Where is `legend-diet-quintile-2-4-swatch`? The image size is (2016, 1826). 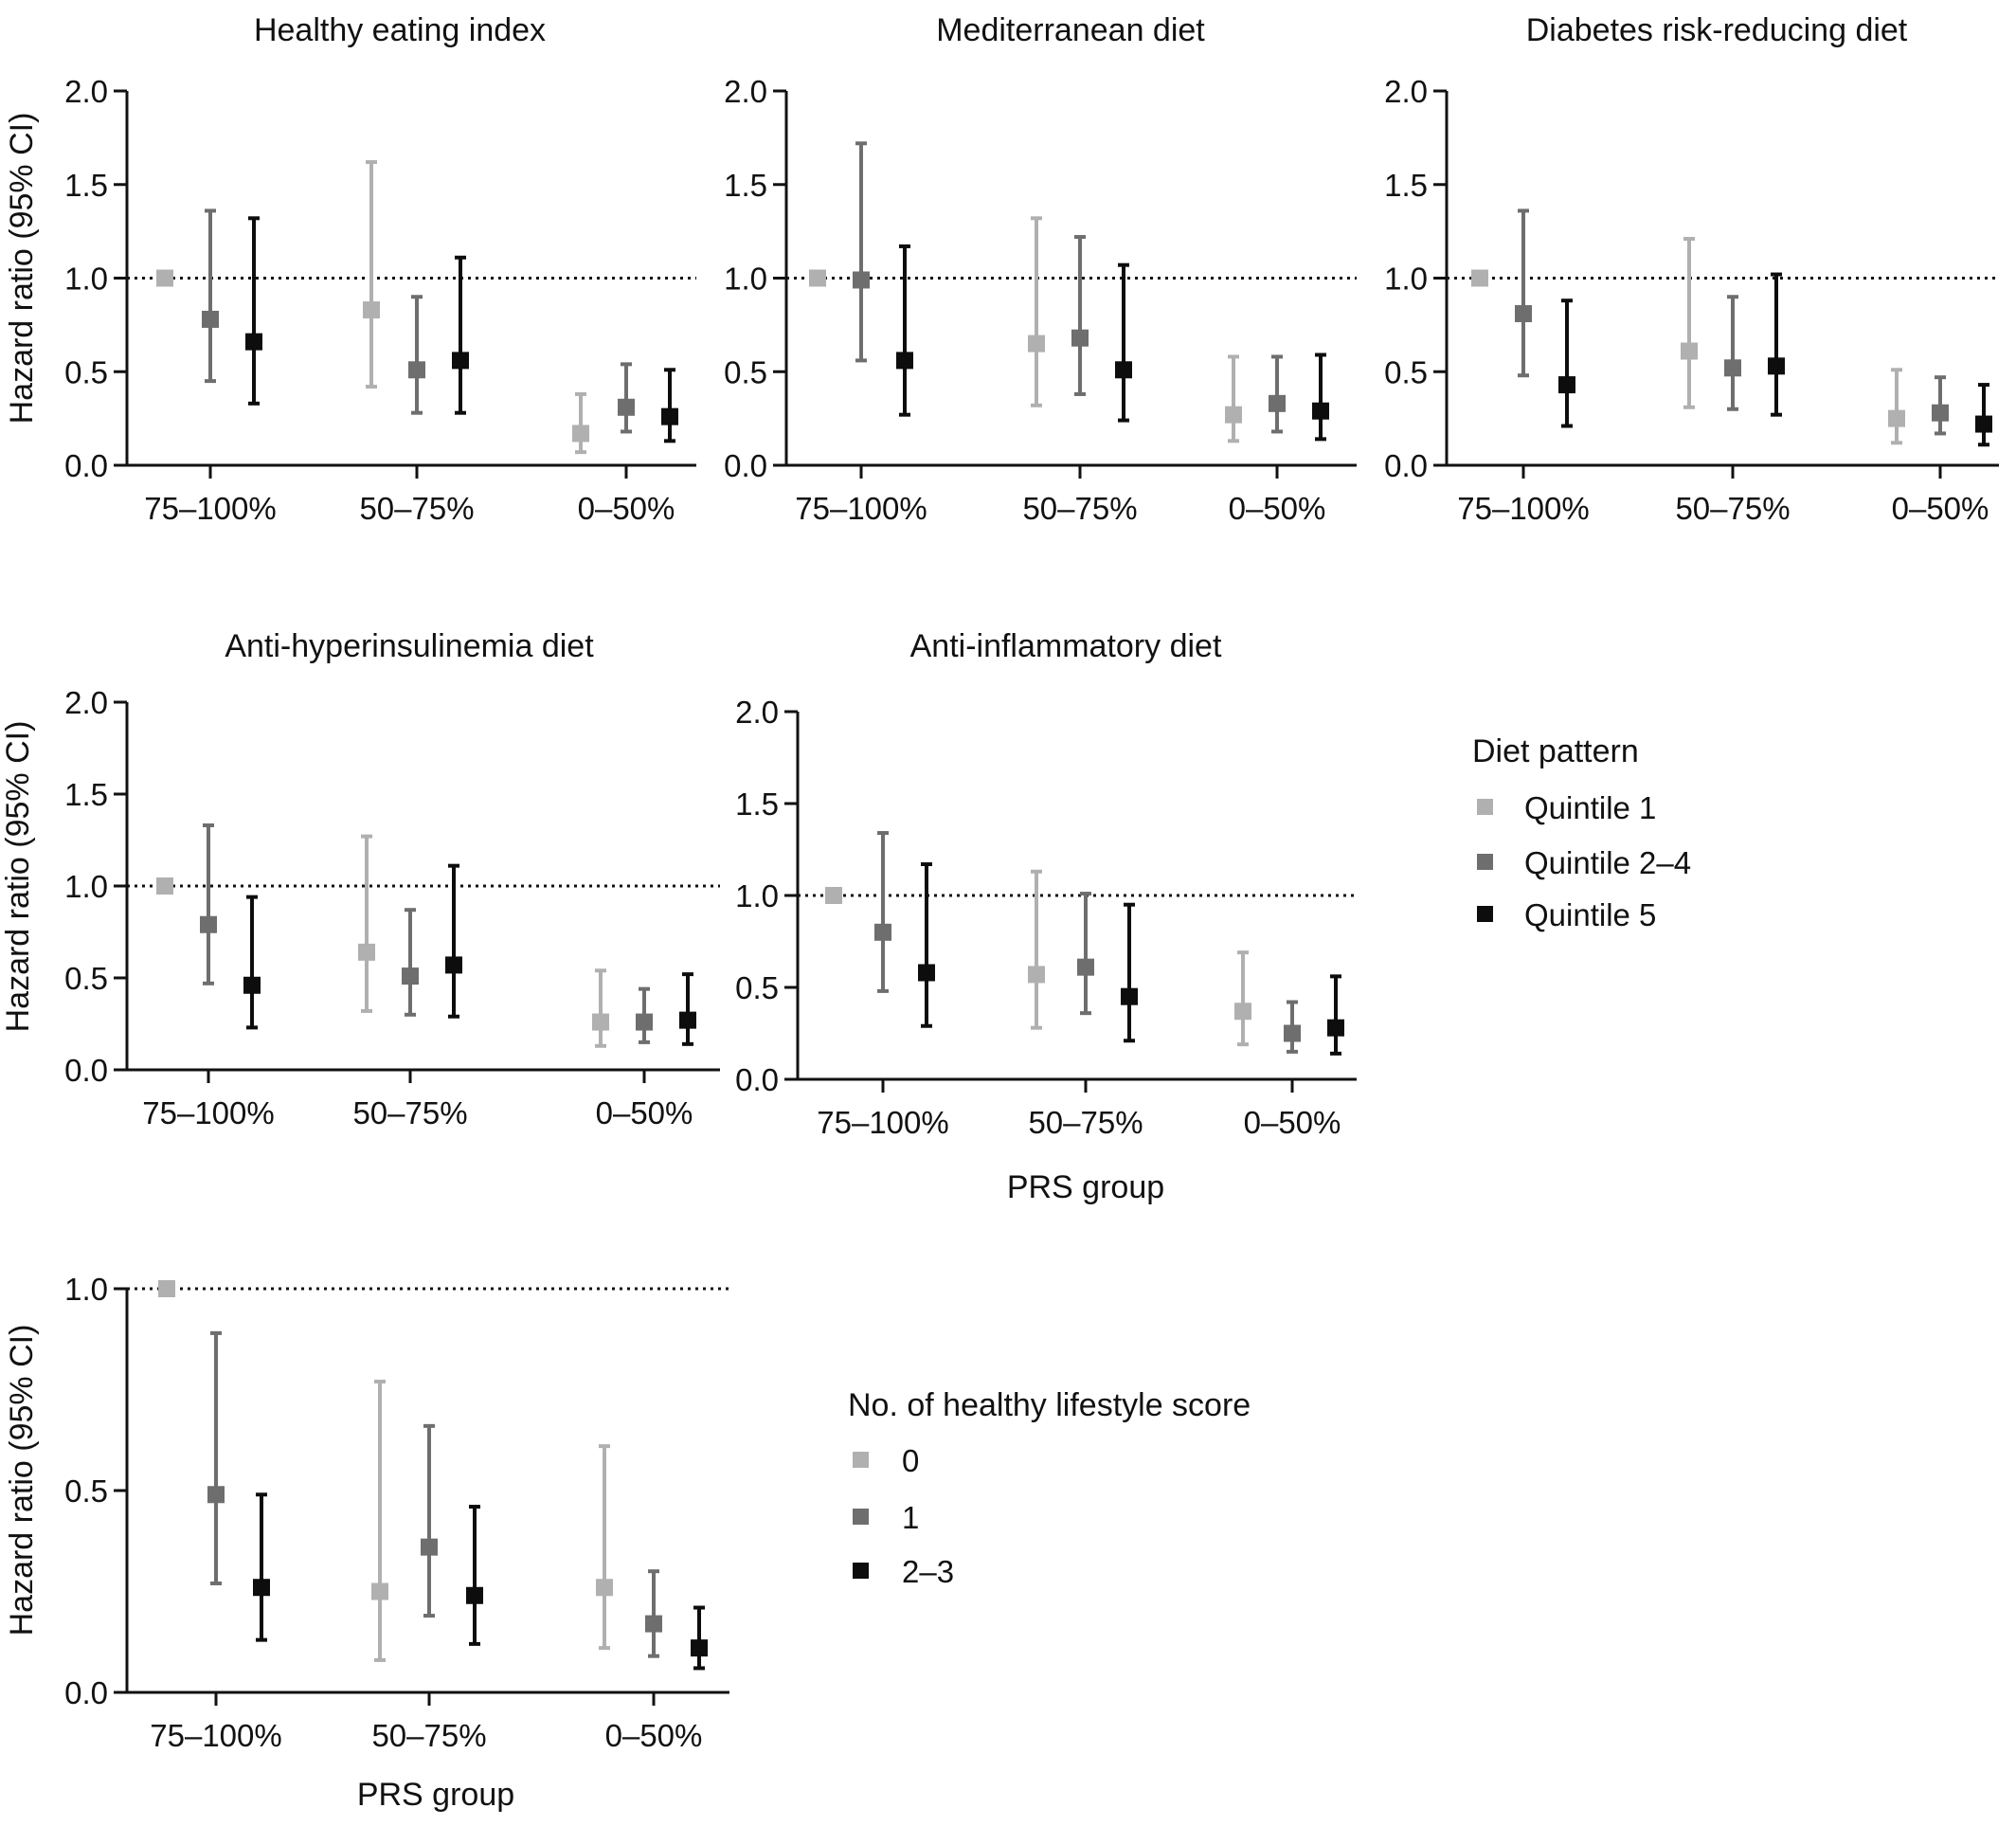
legend-diet-quintile-2-4-swatch is located at coordinates (1485, 862).